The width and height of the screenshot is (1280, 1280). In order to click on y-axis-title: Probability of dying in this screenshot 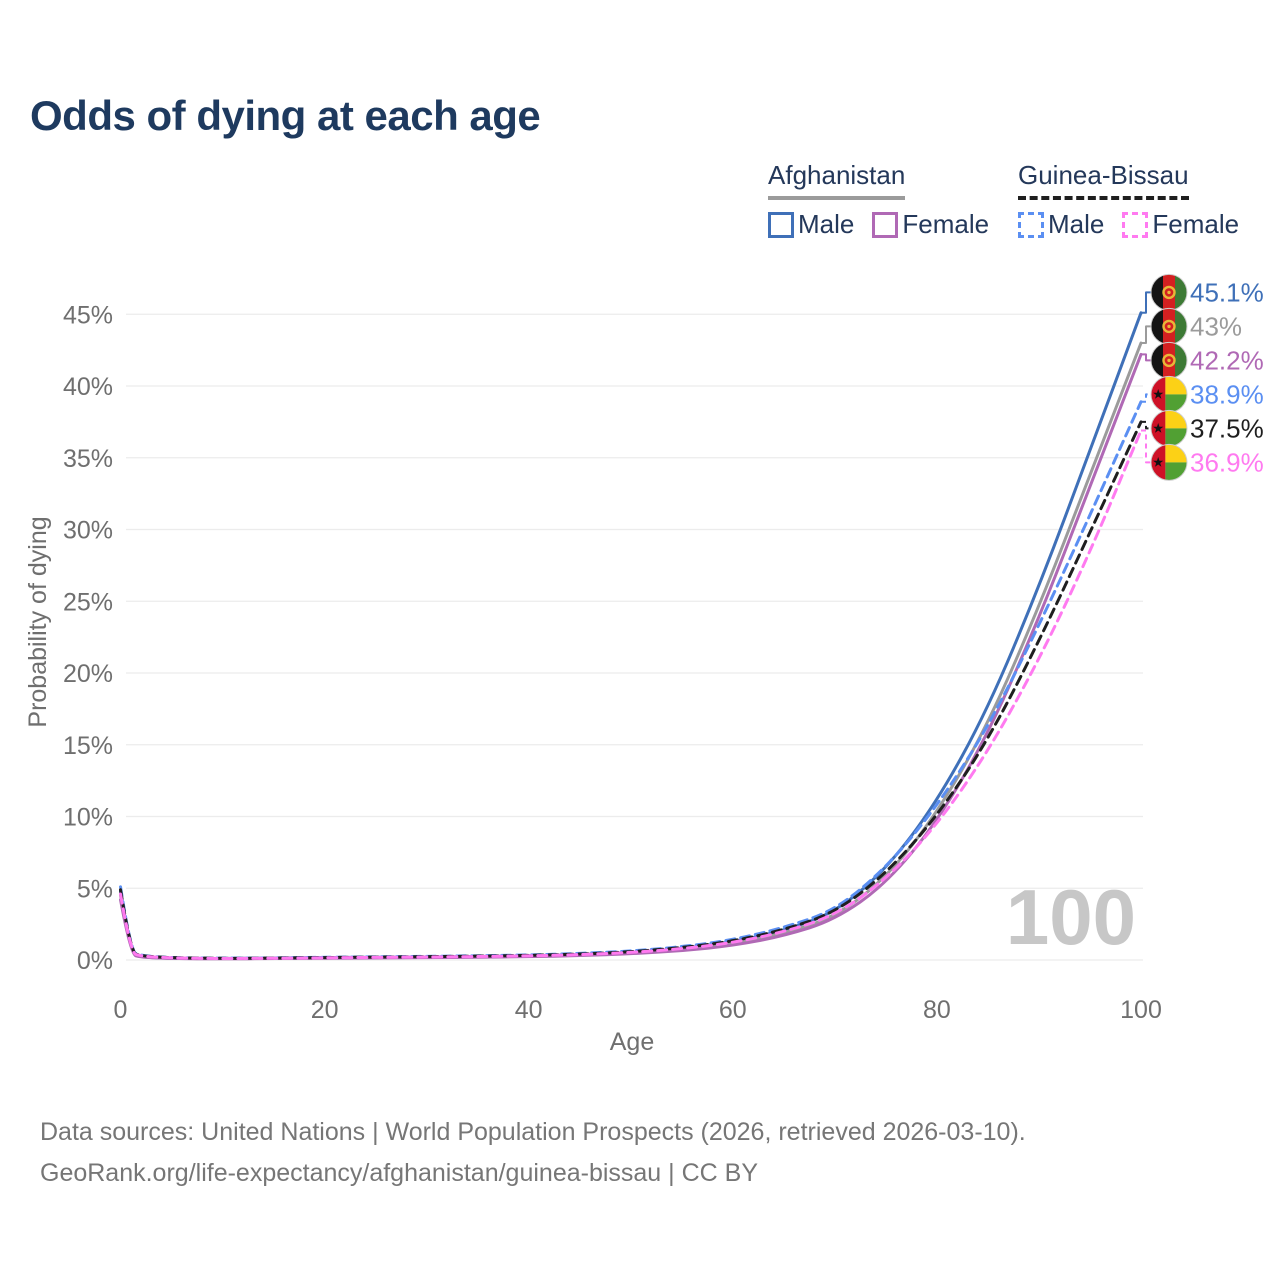, I will do `click(38, 621)`.